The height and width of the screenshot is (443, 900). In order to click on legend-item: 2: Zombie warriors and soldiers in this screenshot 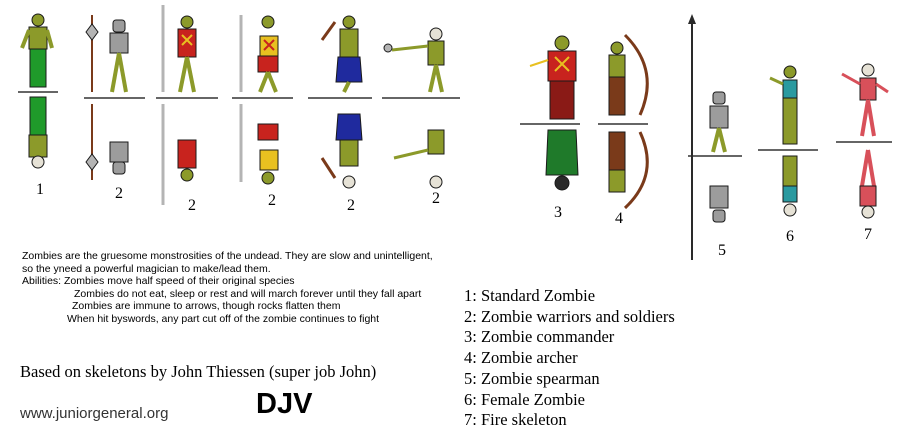, I will do `click(569, 316)`.